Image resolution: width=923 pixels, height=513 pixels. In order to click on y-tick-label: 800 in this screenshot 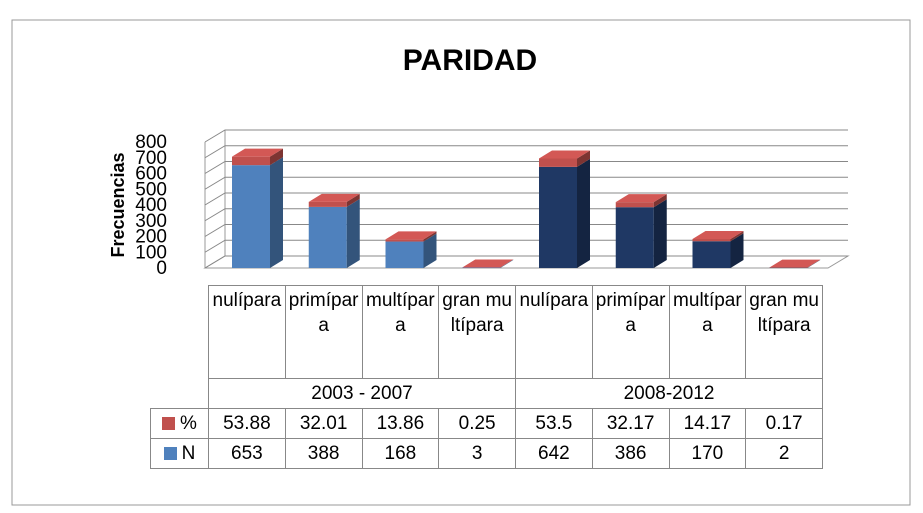, I will do `click(151, 142)`.